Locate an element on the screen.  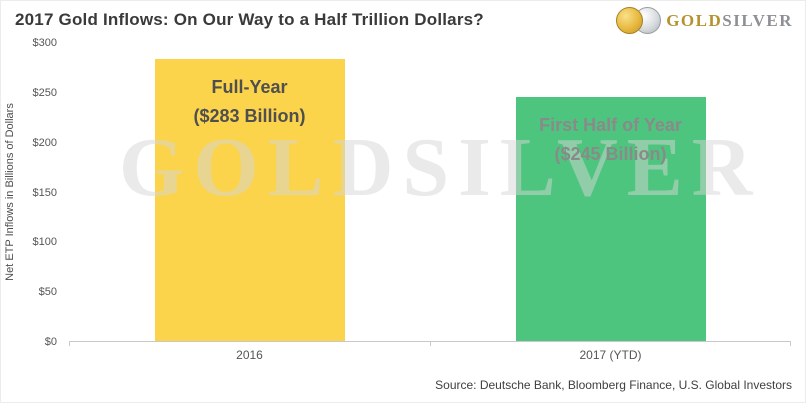
y-tick-label: $100 is located at coordinates (44, 242).